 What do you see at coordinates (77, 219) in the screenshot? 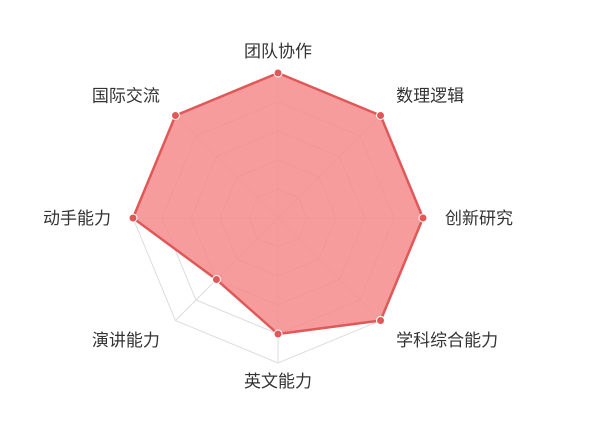
I see `axis-label-hands-on: 动手能力` at bounding box center [77, 219].